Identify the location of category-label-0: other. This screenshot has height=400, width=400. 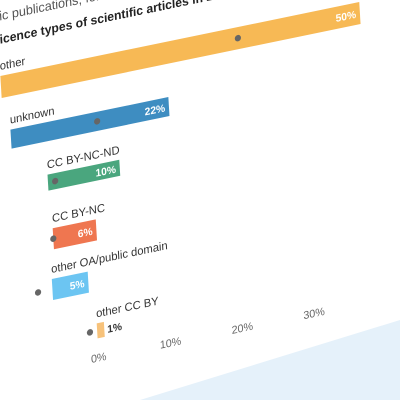
(13, 64).